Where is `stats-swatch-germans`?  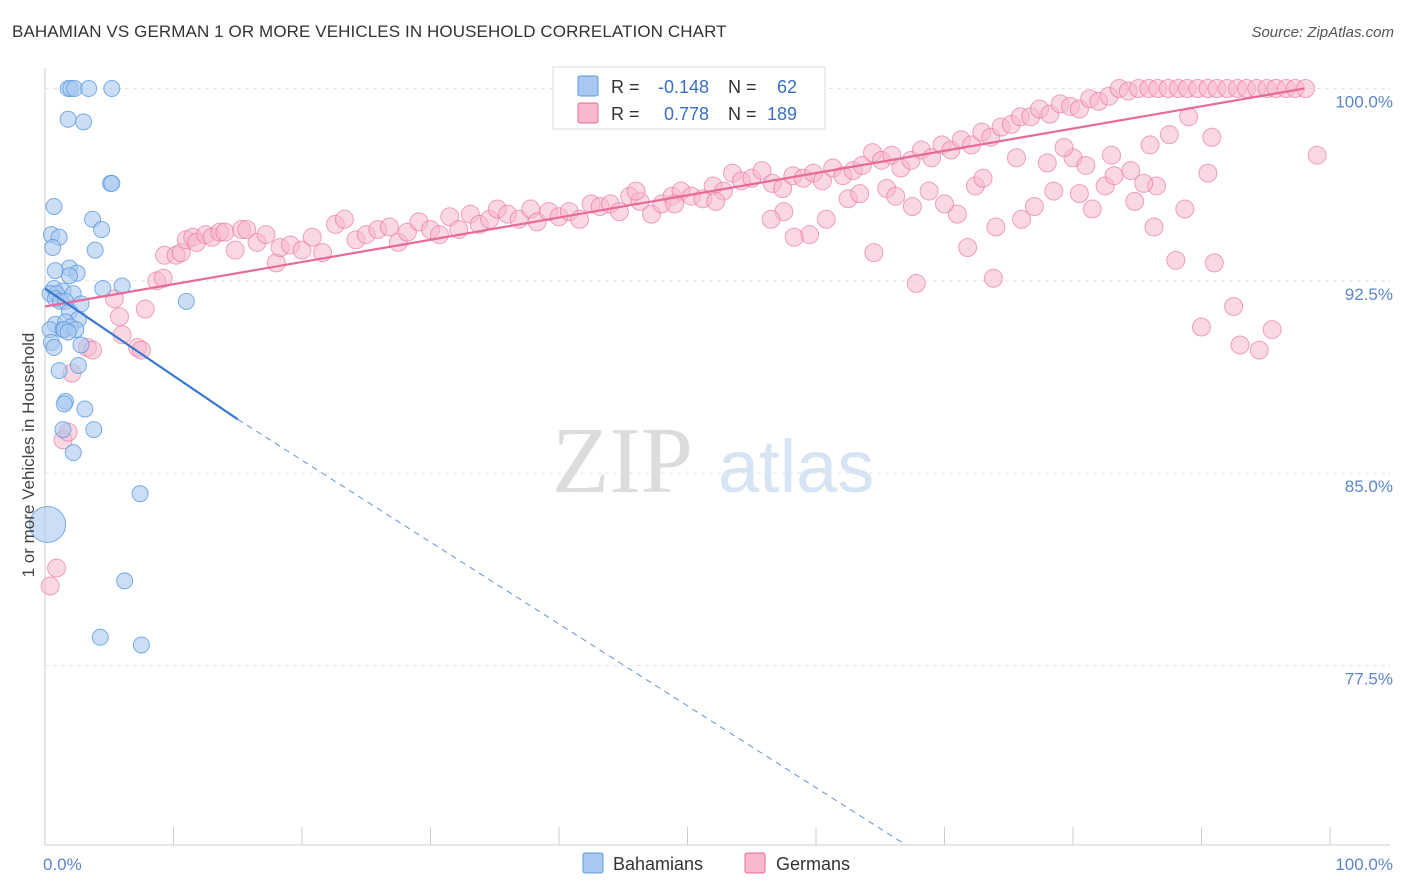 stats-swatch-germans is located at coordinates (588, 113).